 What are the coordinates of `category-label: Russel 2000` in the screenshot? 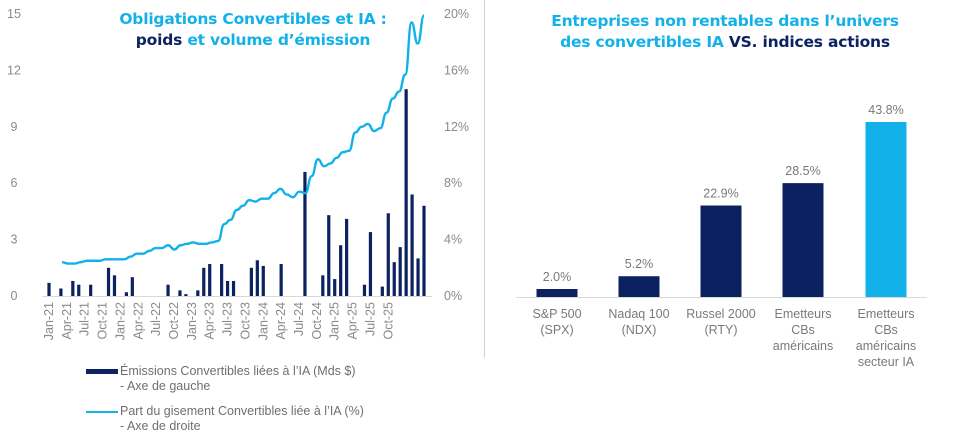 It's located at (721, 314).